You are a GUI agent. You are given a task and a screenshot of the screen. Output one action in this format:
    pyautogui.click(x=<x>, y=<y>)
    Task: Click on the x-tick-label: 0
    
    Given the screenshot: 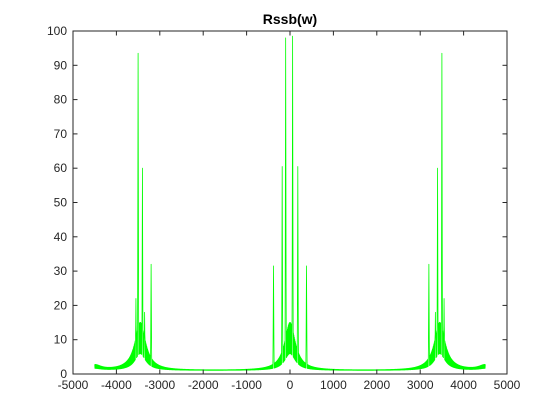 What is the action you would take?
    pyautogui.click(x=290, y=385)
    